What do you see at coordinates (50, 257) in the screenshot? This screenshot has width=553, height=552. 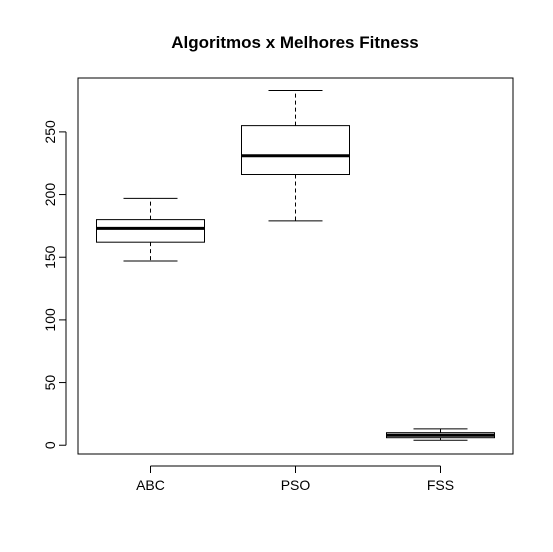 I see `y-tick-label: 150` at bounding box center [50, 257].